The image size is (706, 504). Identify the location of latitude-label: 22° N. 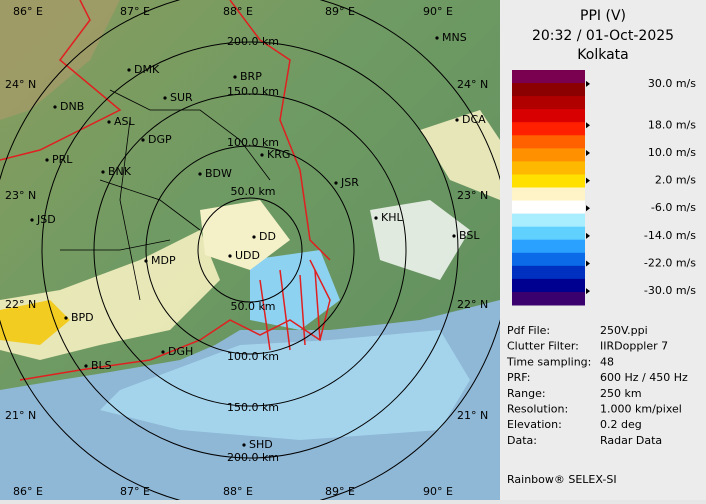
(472, 304).